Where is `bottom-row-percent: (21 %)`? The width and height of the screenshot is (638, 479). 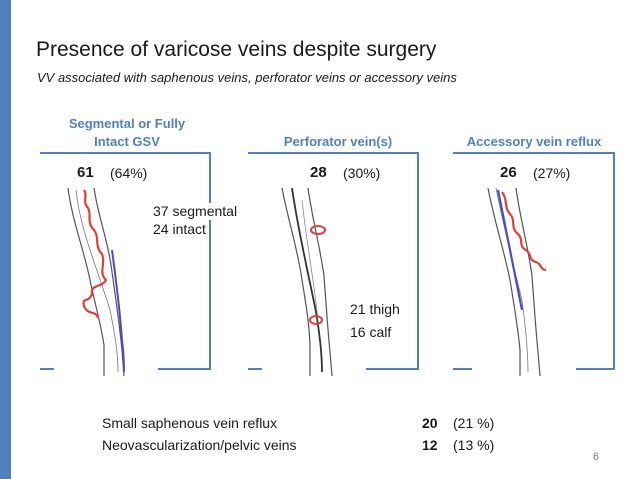 bottom-row-percent: (21 %) is located at coordinates (474, 423).